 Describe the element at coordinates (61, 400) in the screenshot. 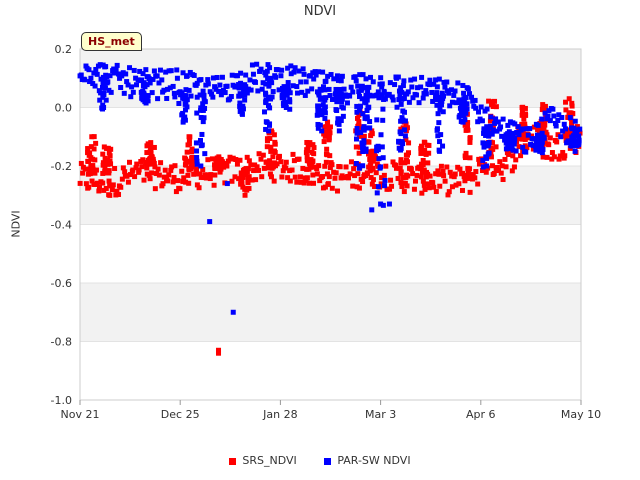

I see `y-tick-label: -1.0` at that location.